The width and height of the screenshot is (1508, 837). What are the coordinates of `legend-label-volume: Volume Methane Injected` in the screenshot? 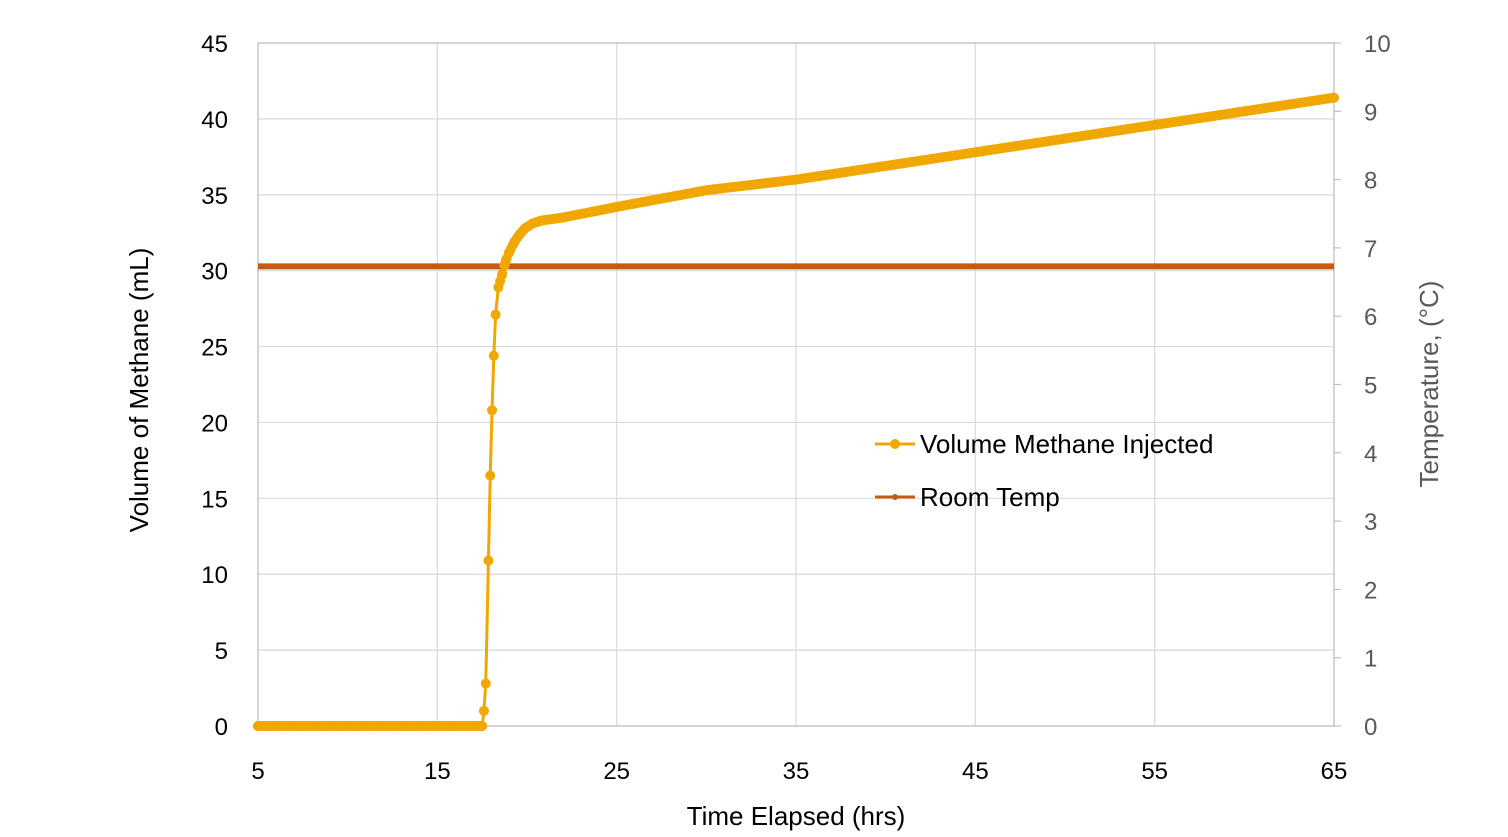 It's located at (1066, 444).